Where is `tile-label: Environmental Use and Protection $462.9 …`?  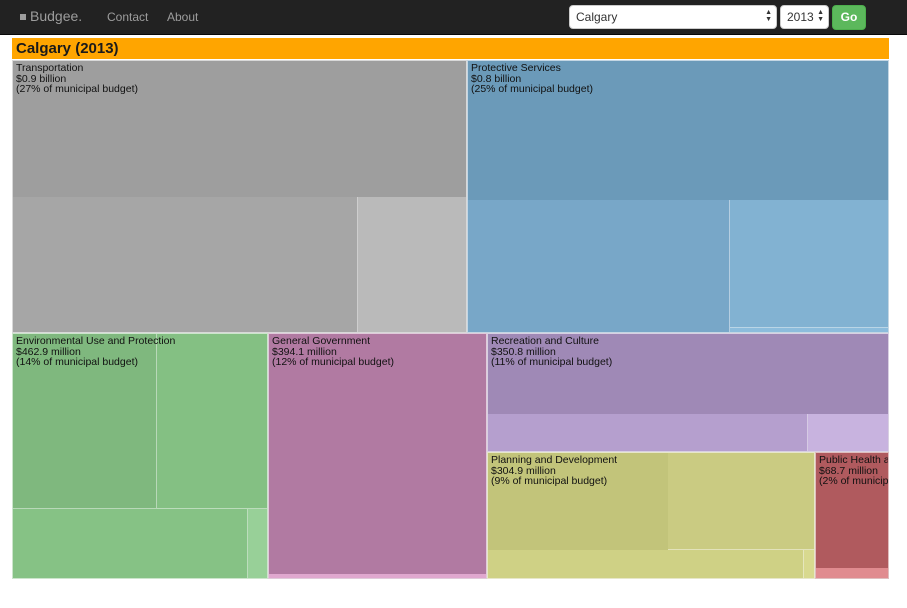
tile-label: Environmental Use and Protection $462.9 … is located at coordinates (95, 352).